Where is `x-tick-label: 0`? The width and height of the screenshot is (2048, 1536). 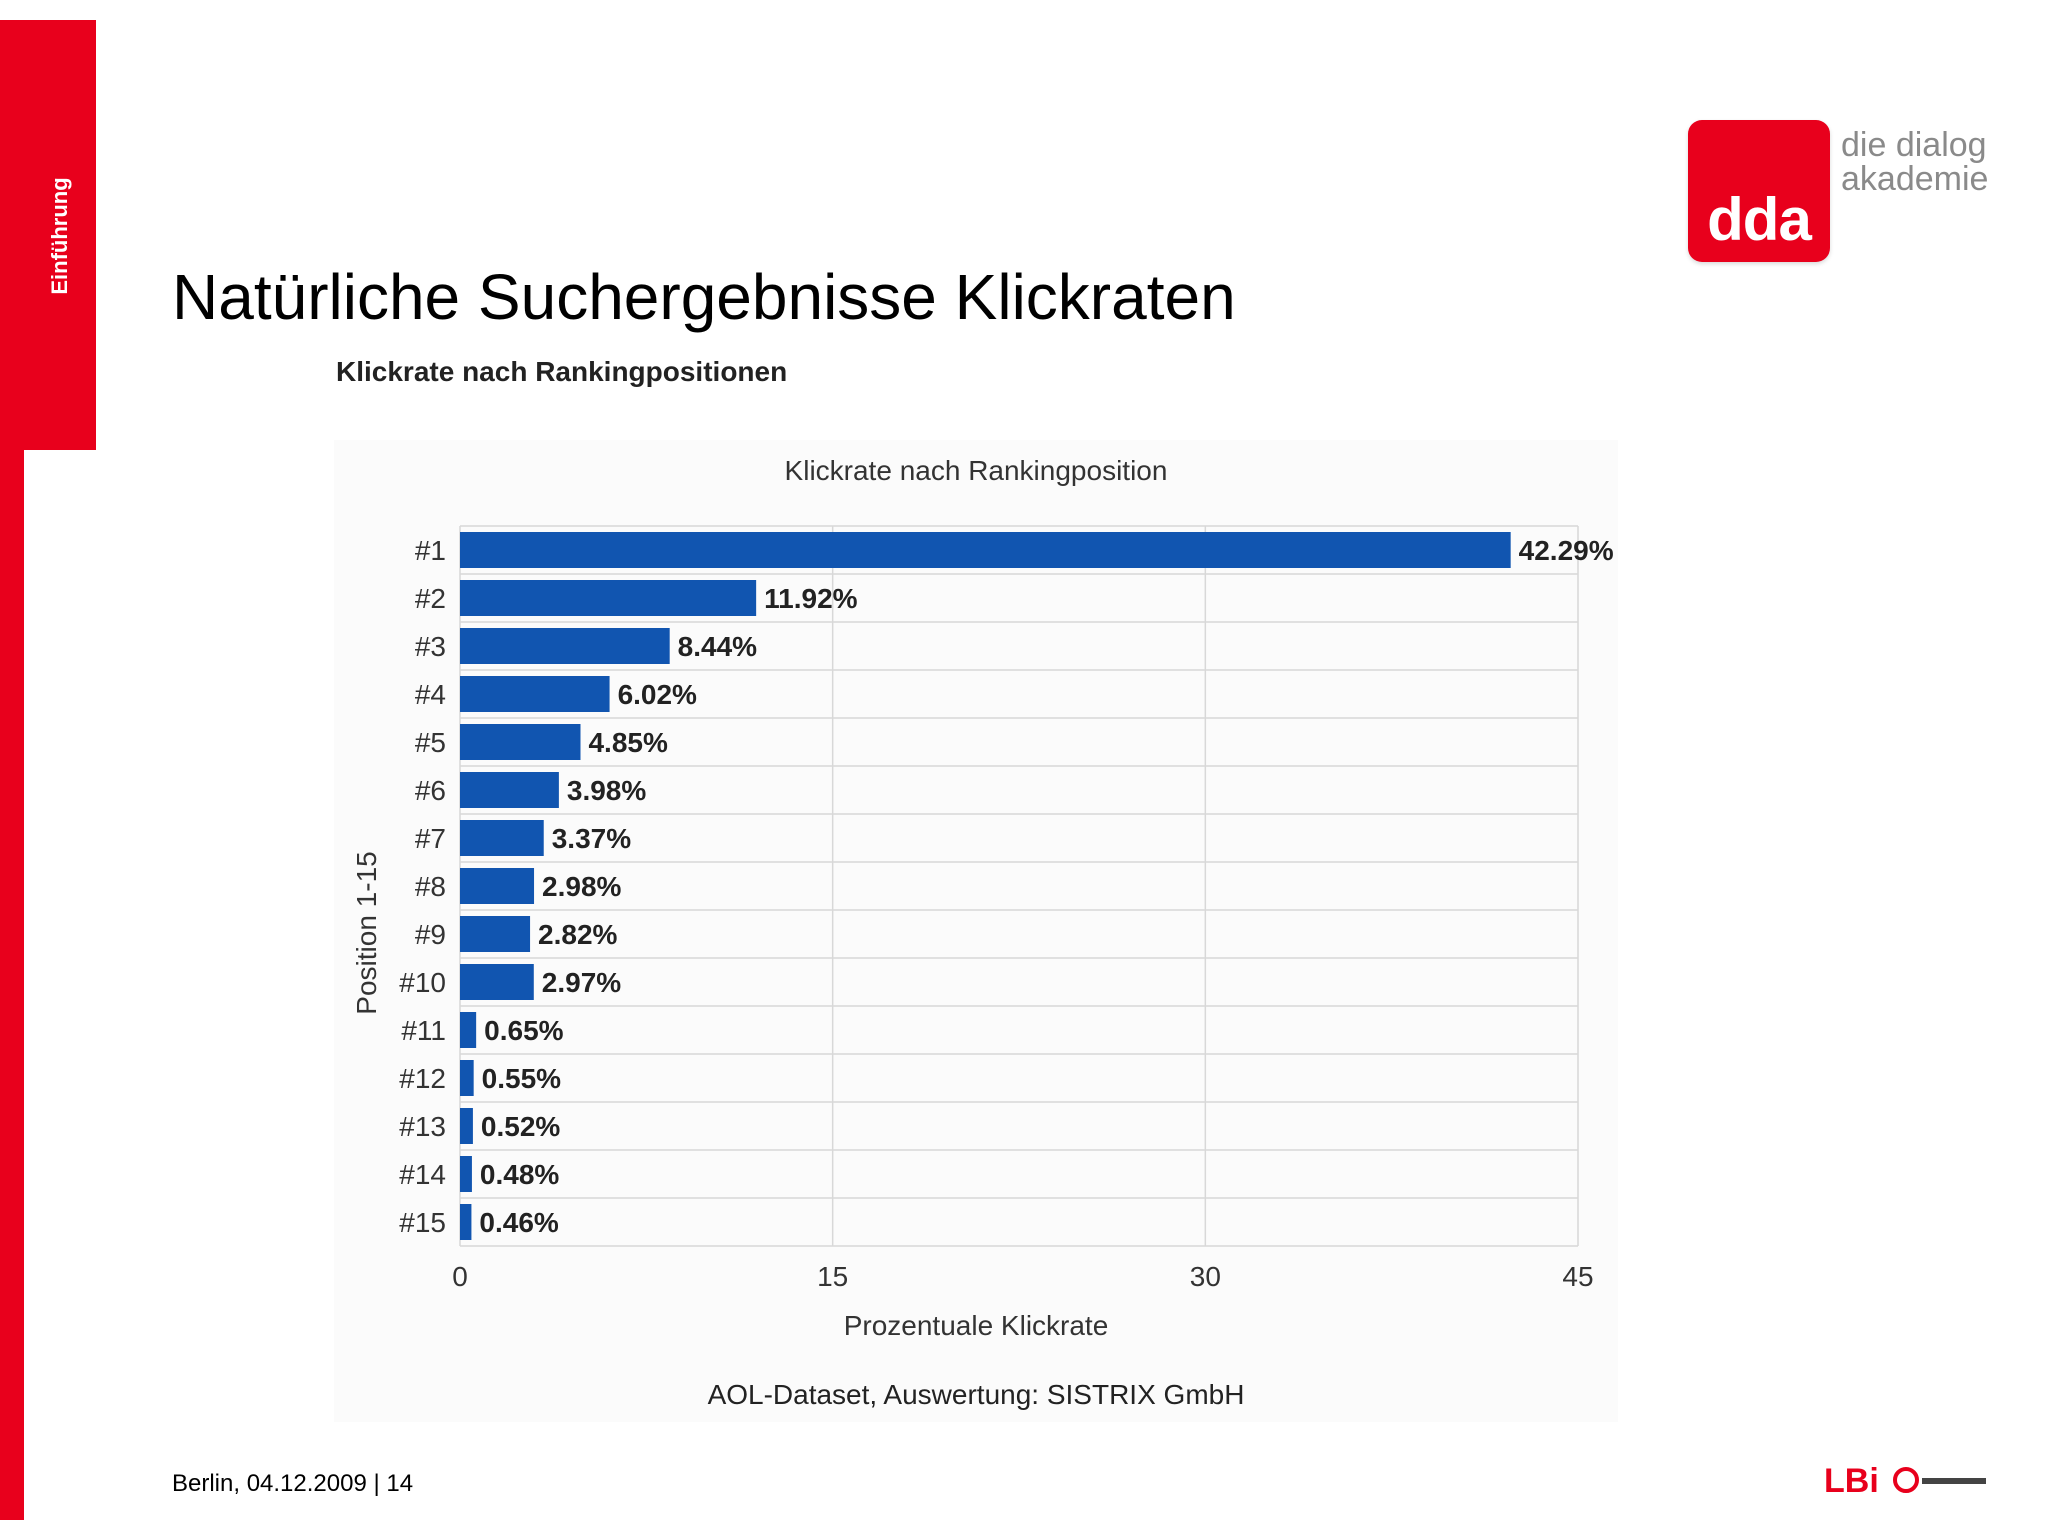 x-tick-label: 0 is located at coordinates (460, 1276).